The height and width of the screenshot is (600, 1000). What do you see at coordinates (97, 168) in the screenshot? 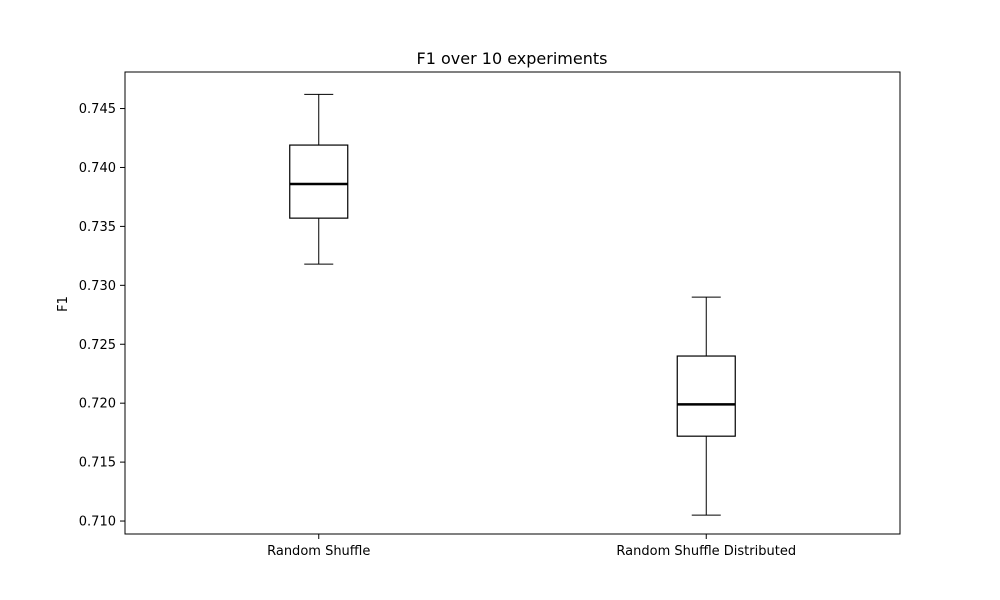
I see `y-tick-label: 0.740` at bounding box center [97, 168].